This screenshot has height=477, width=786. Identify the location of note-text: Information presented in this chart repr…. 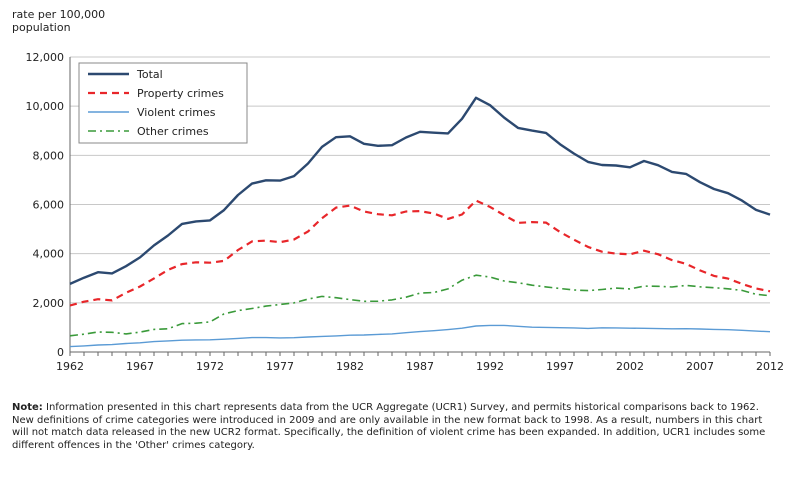
(389, 426).